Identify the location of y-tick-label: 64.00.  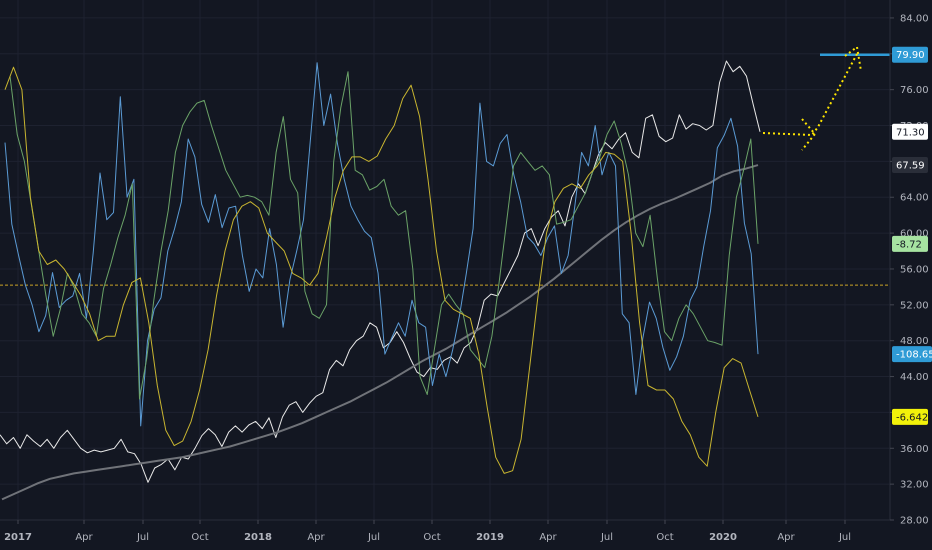
(914, 198).